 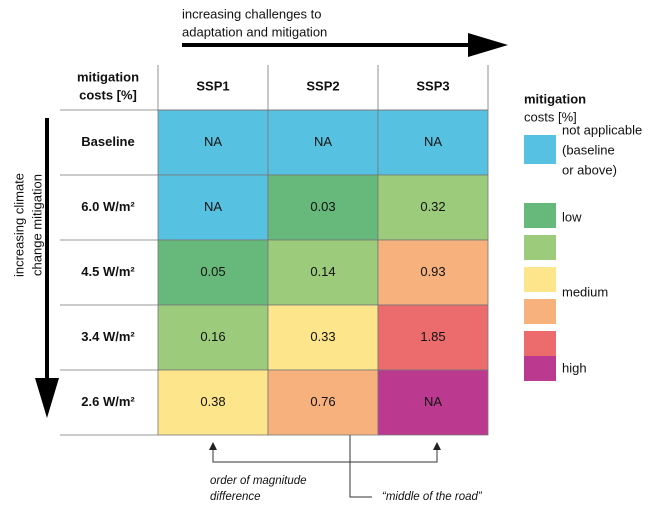 I want to click on row-label: 4.5 W/m², so click(x=108, y=271).